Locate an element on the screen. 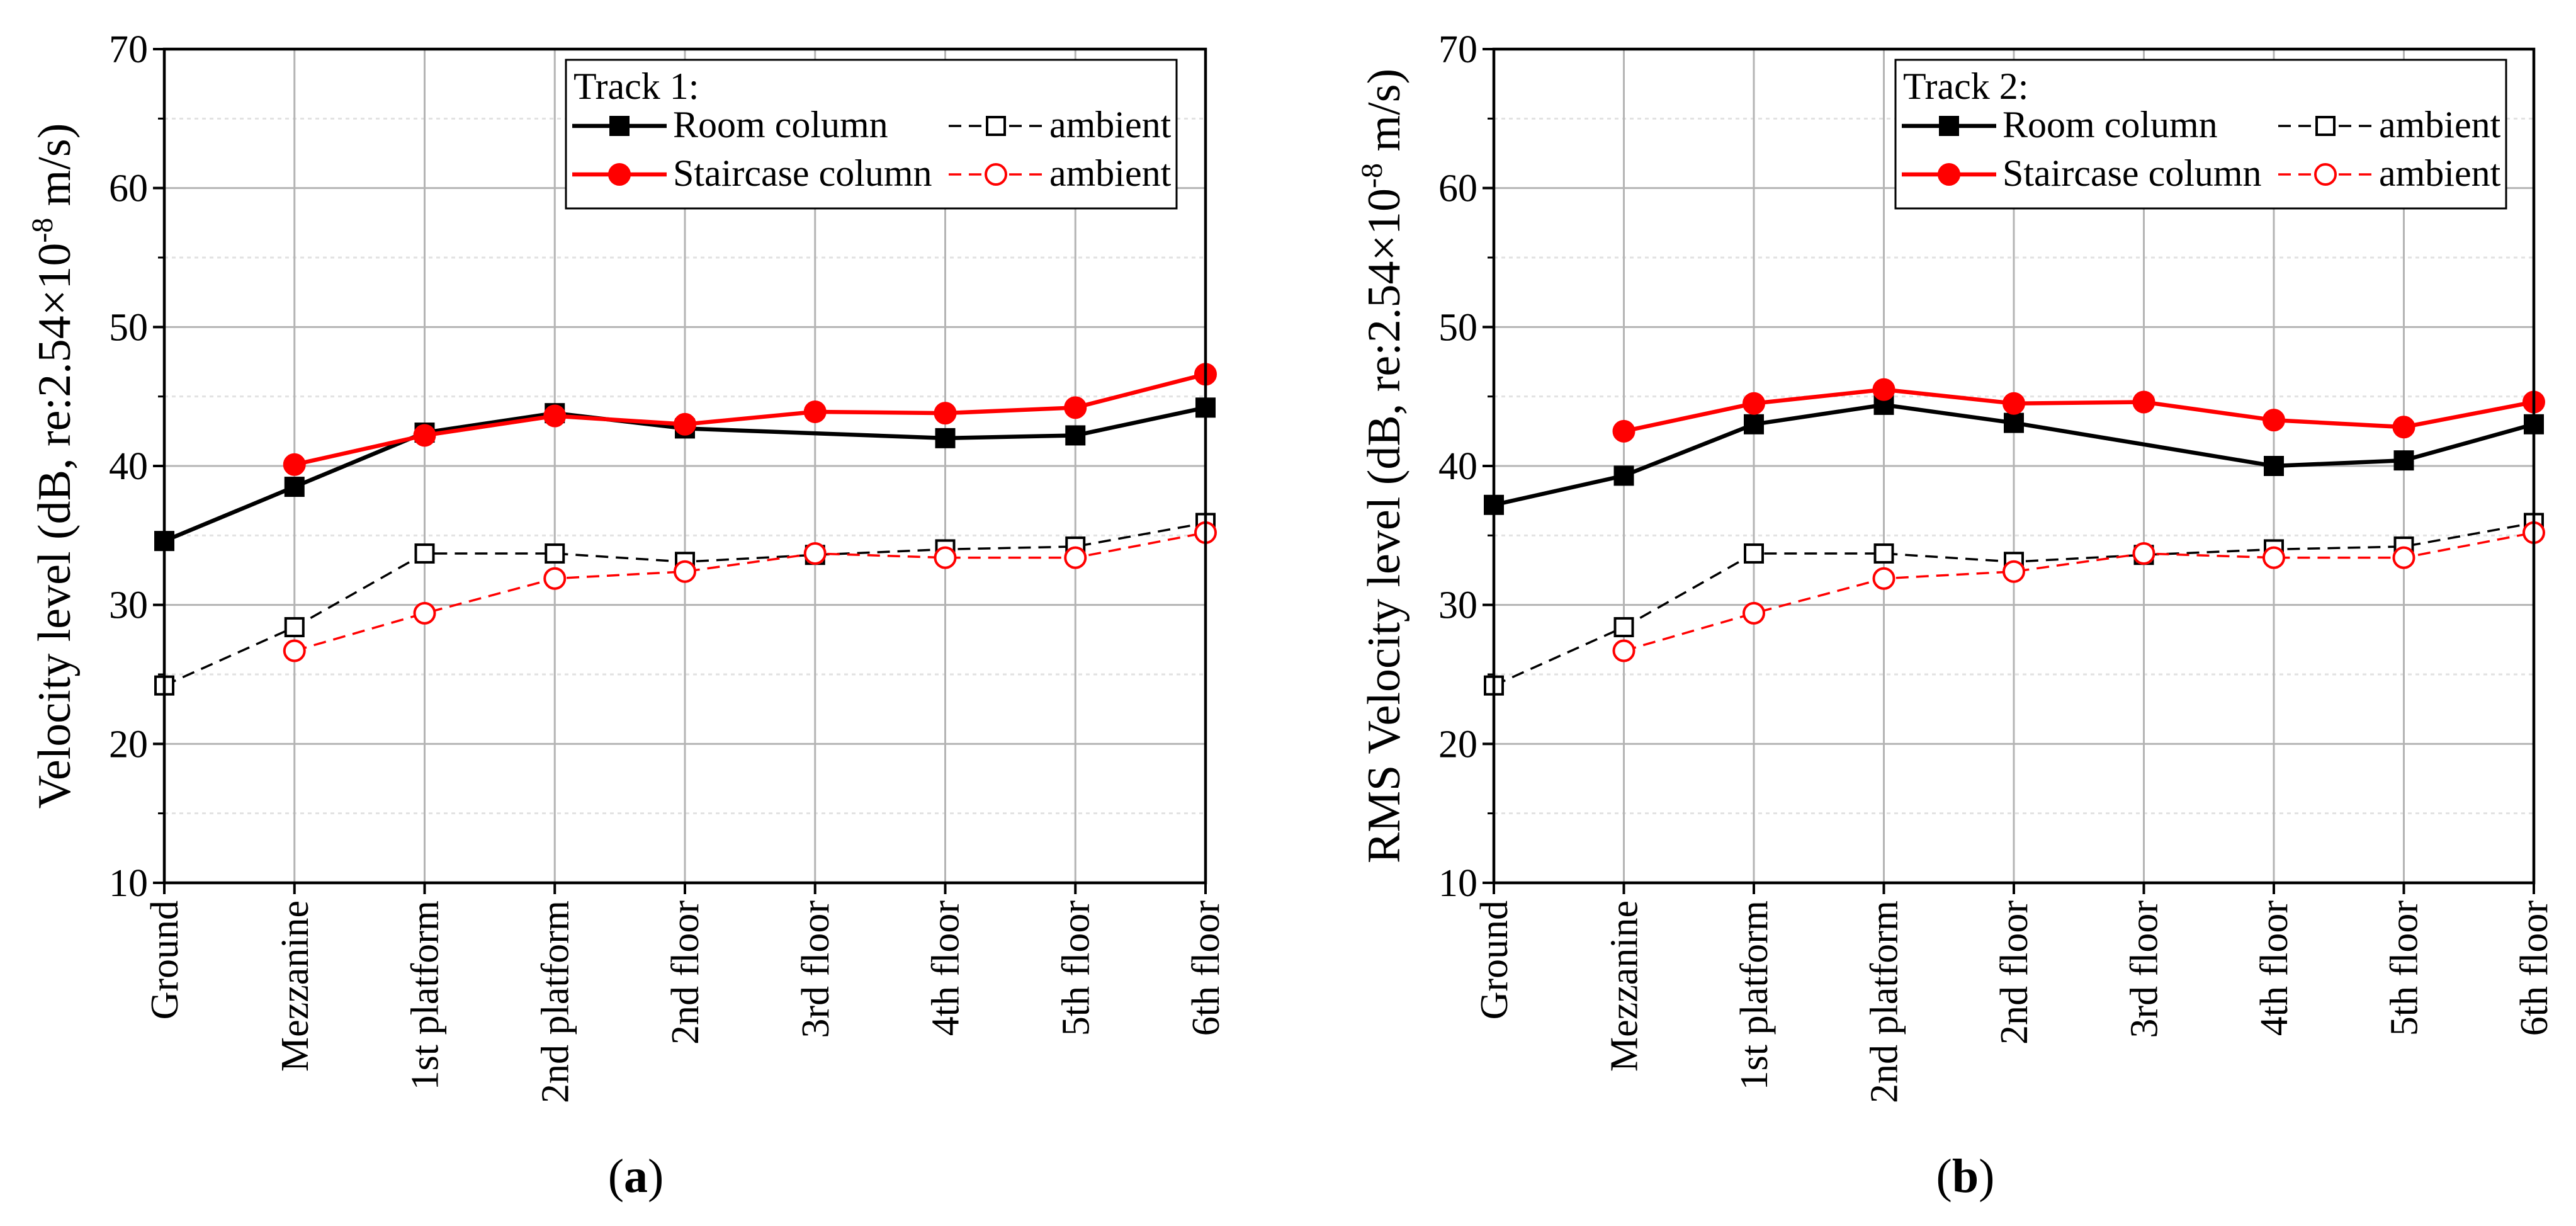  panel-label: (a) is located at coordinates (636, 1176).